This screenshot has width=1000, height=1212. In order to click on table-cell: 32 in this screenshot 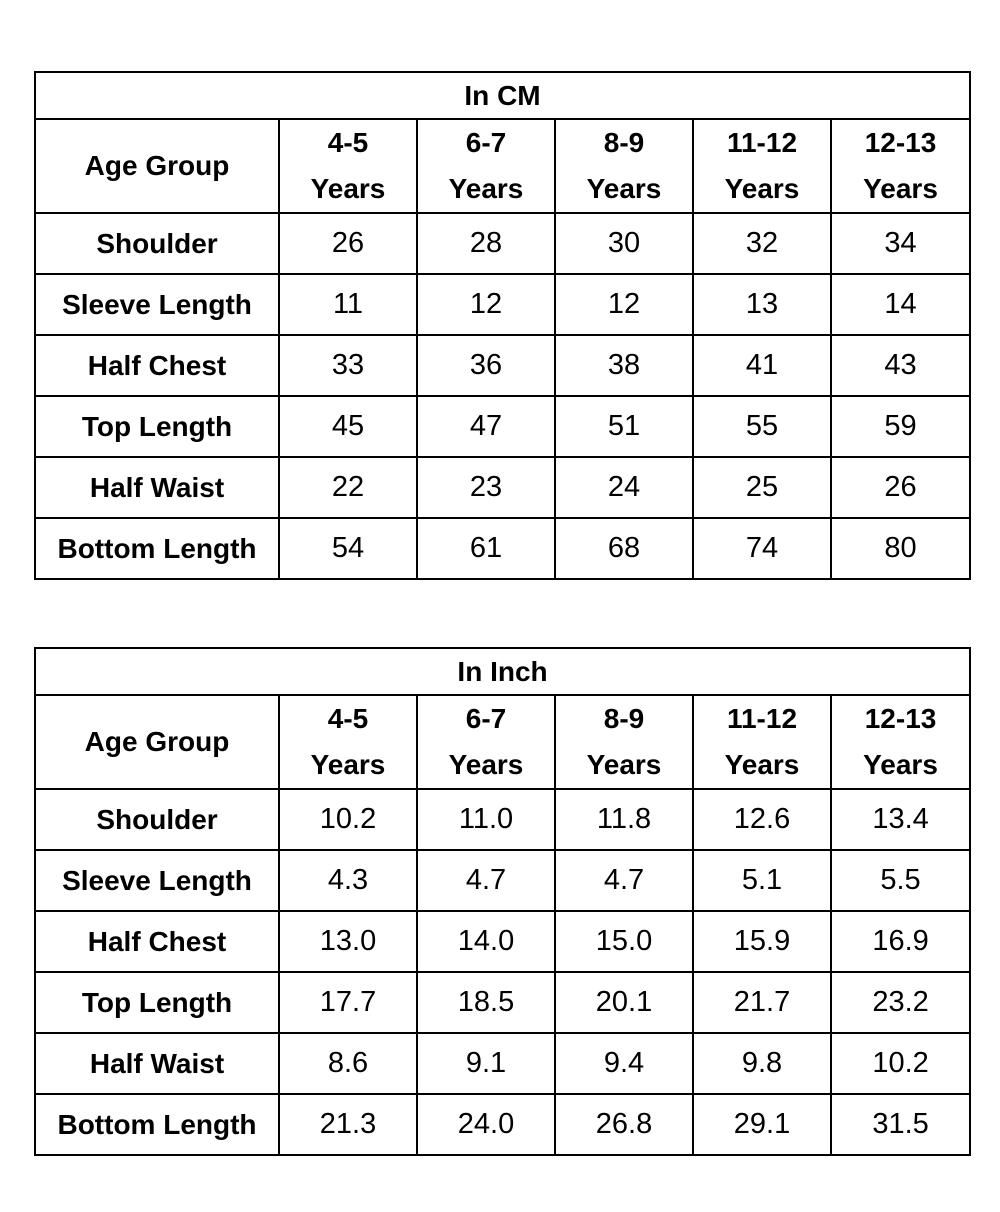, I will do `click(762, 243)`.